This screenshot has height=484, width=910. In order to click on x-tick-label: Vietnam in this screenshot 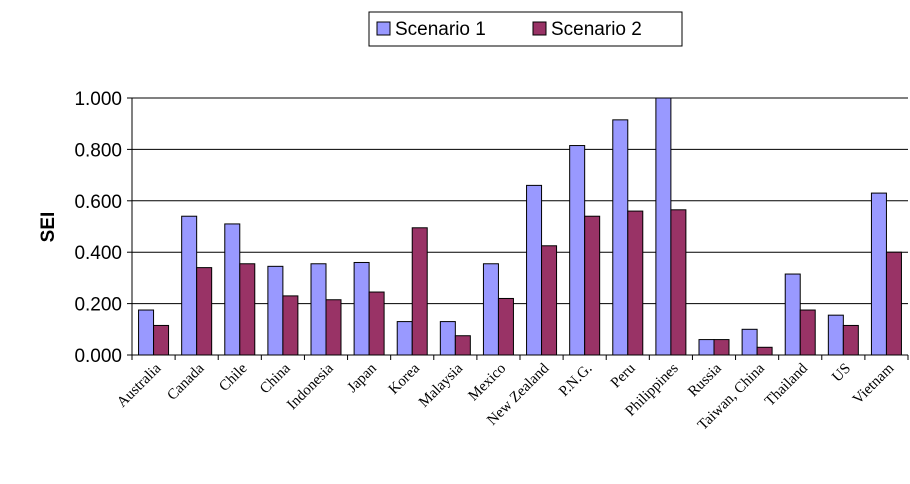, I will do `click(873, 383)`.